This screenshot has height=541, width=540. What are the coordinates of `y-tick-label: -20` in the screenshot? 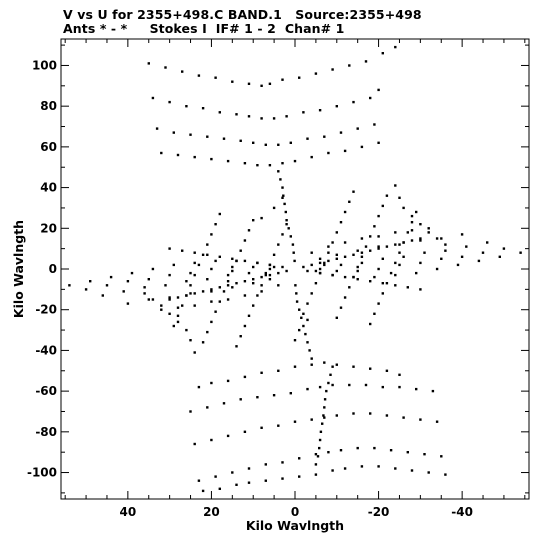 It's located at (46, 310).